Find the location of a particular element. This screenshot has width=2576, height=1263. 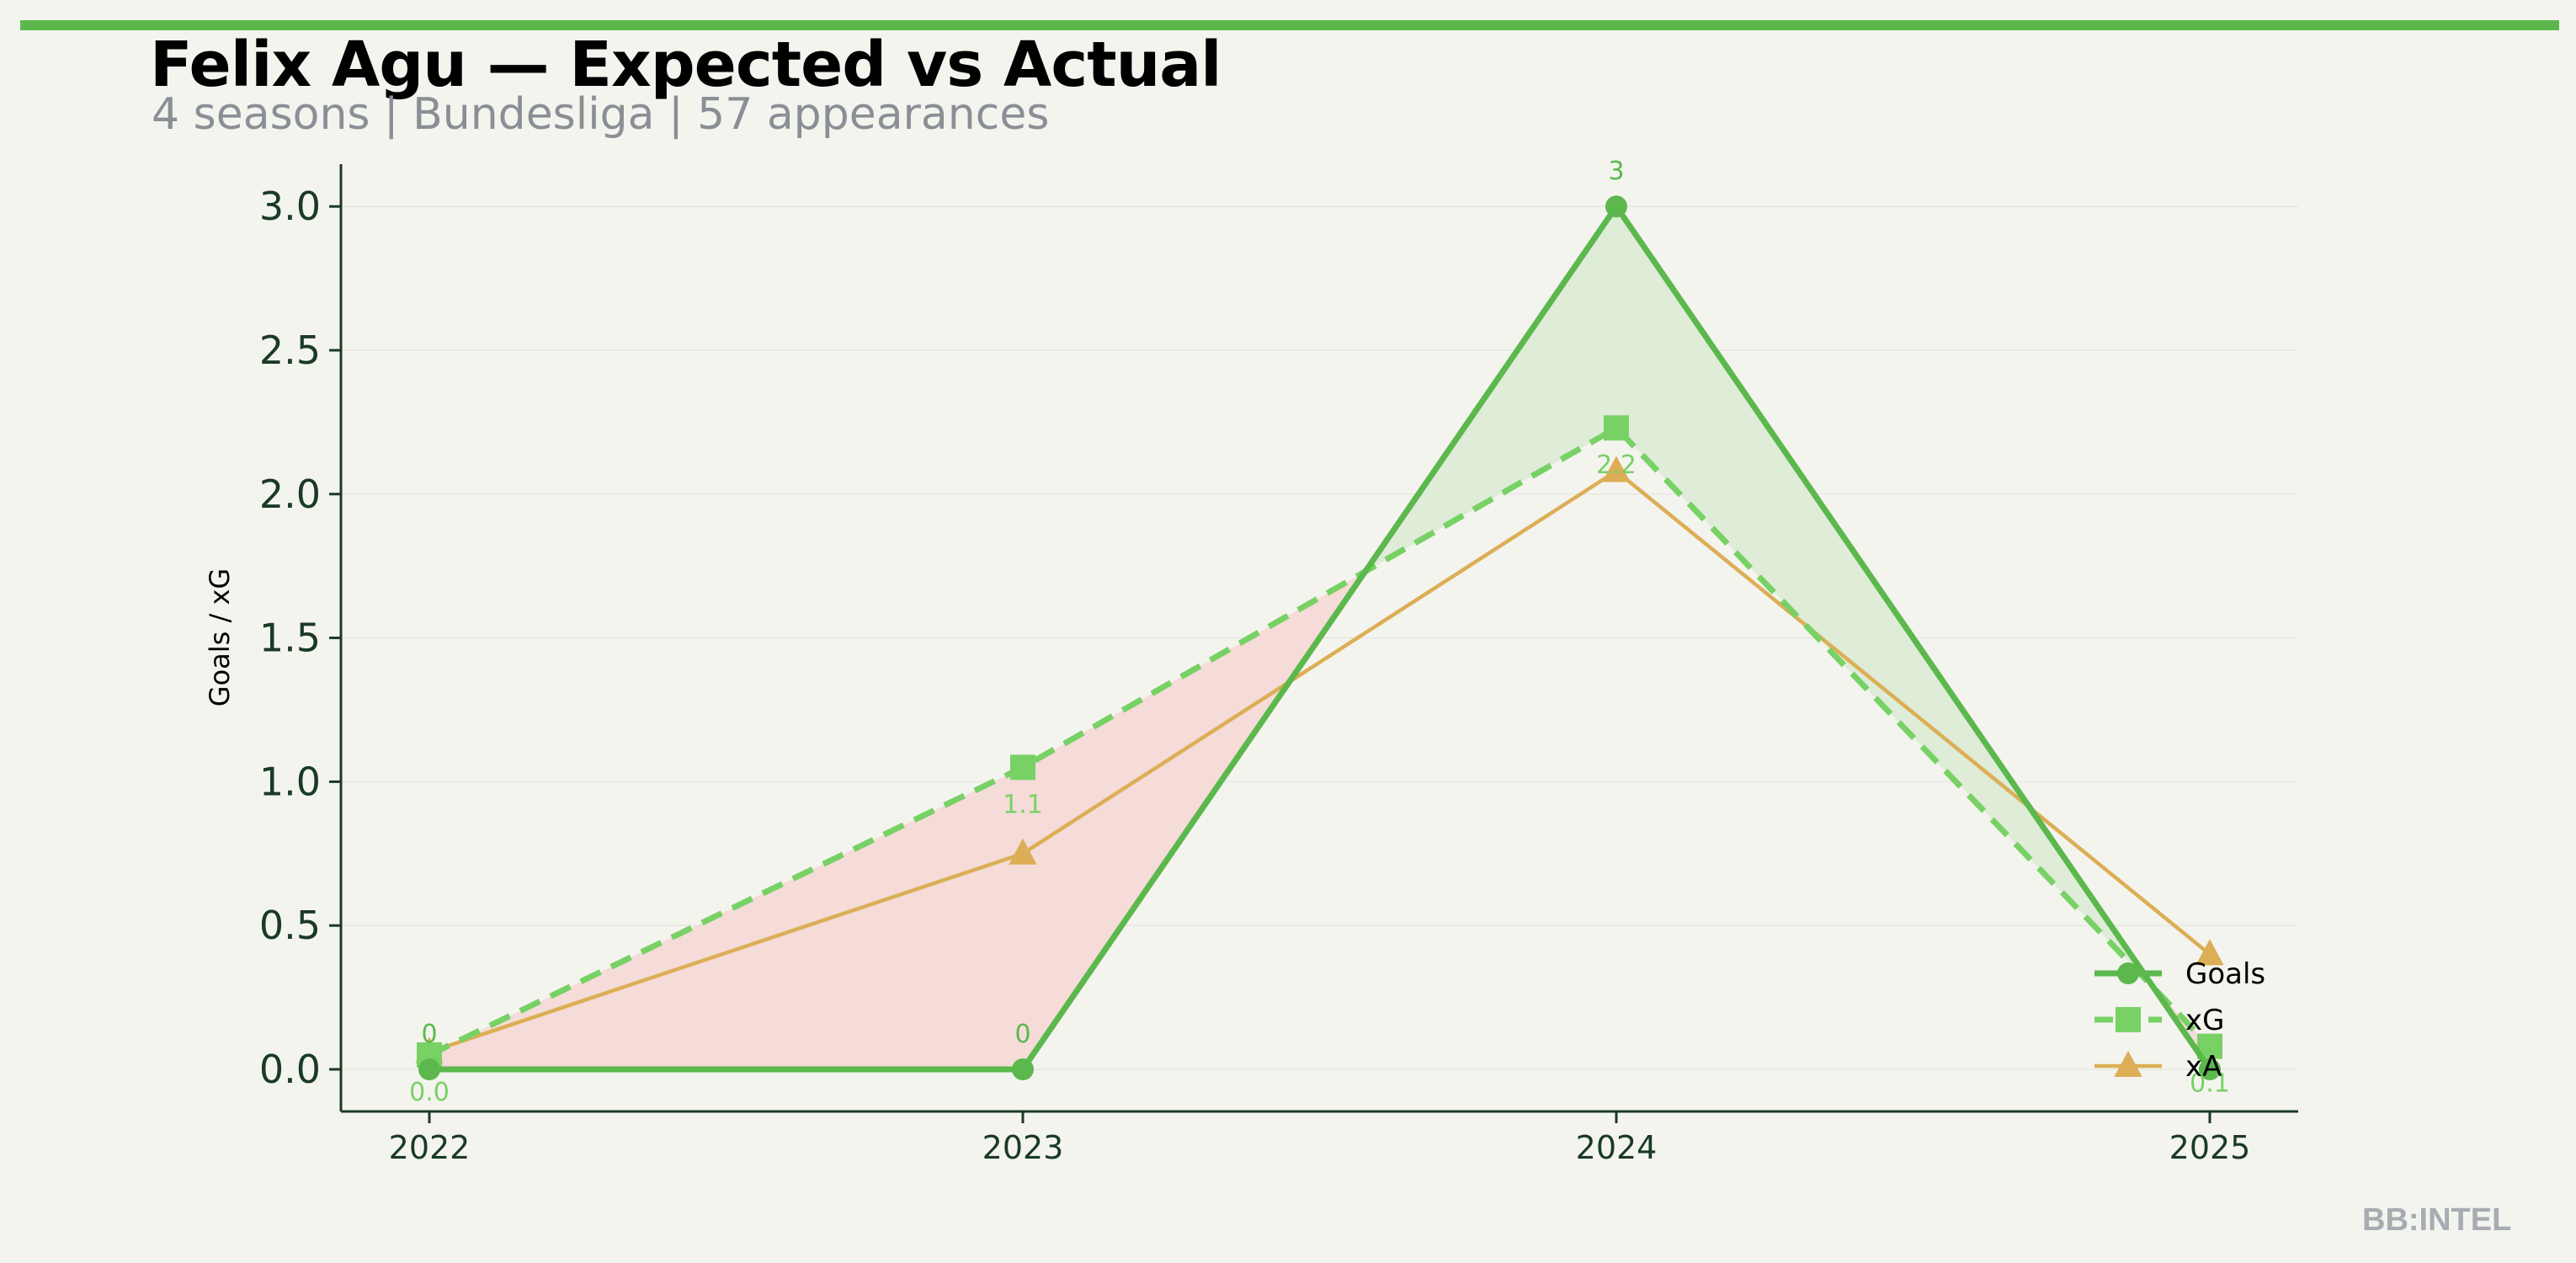

data-label-xg: 0.1 is located at coordinates (2210, 1084).